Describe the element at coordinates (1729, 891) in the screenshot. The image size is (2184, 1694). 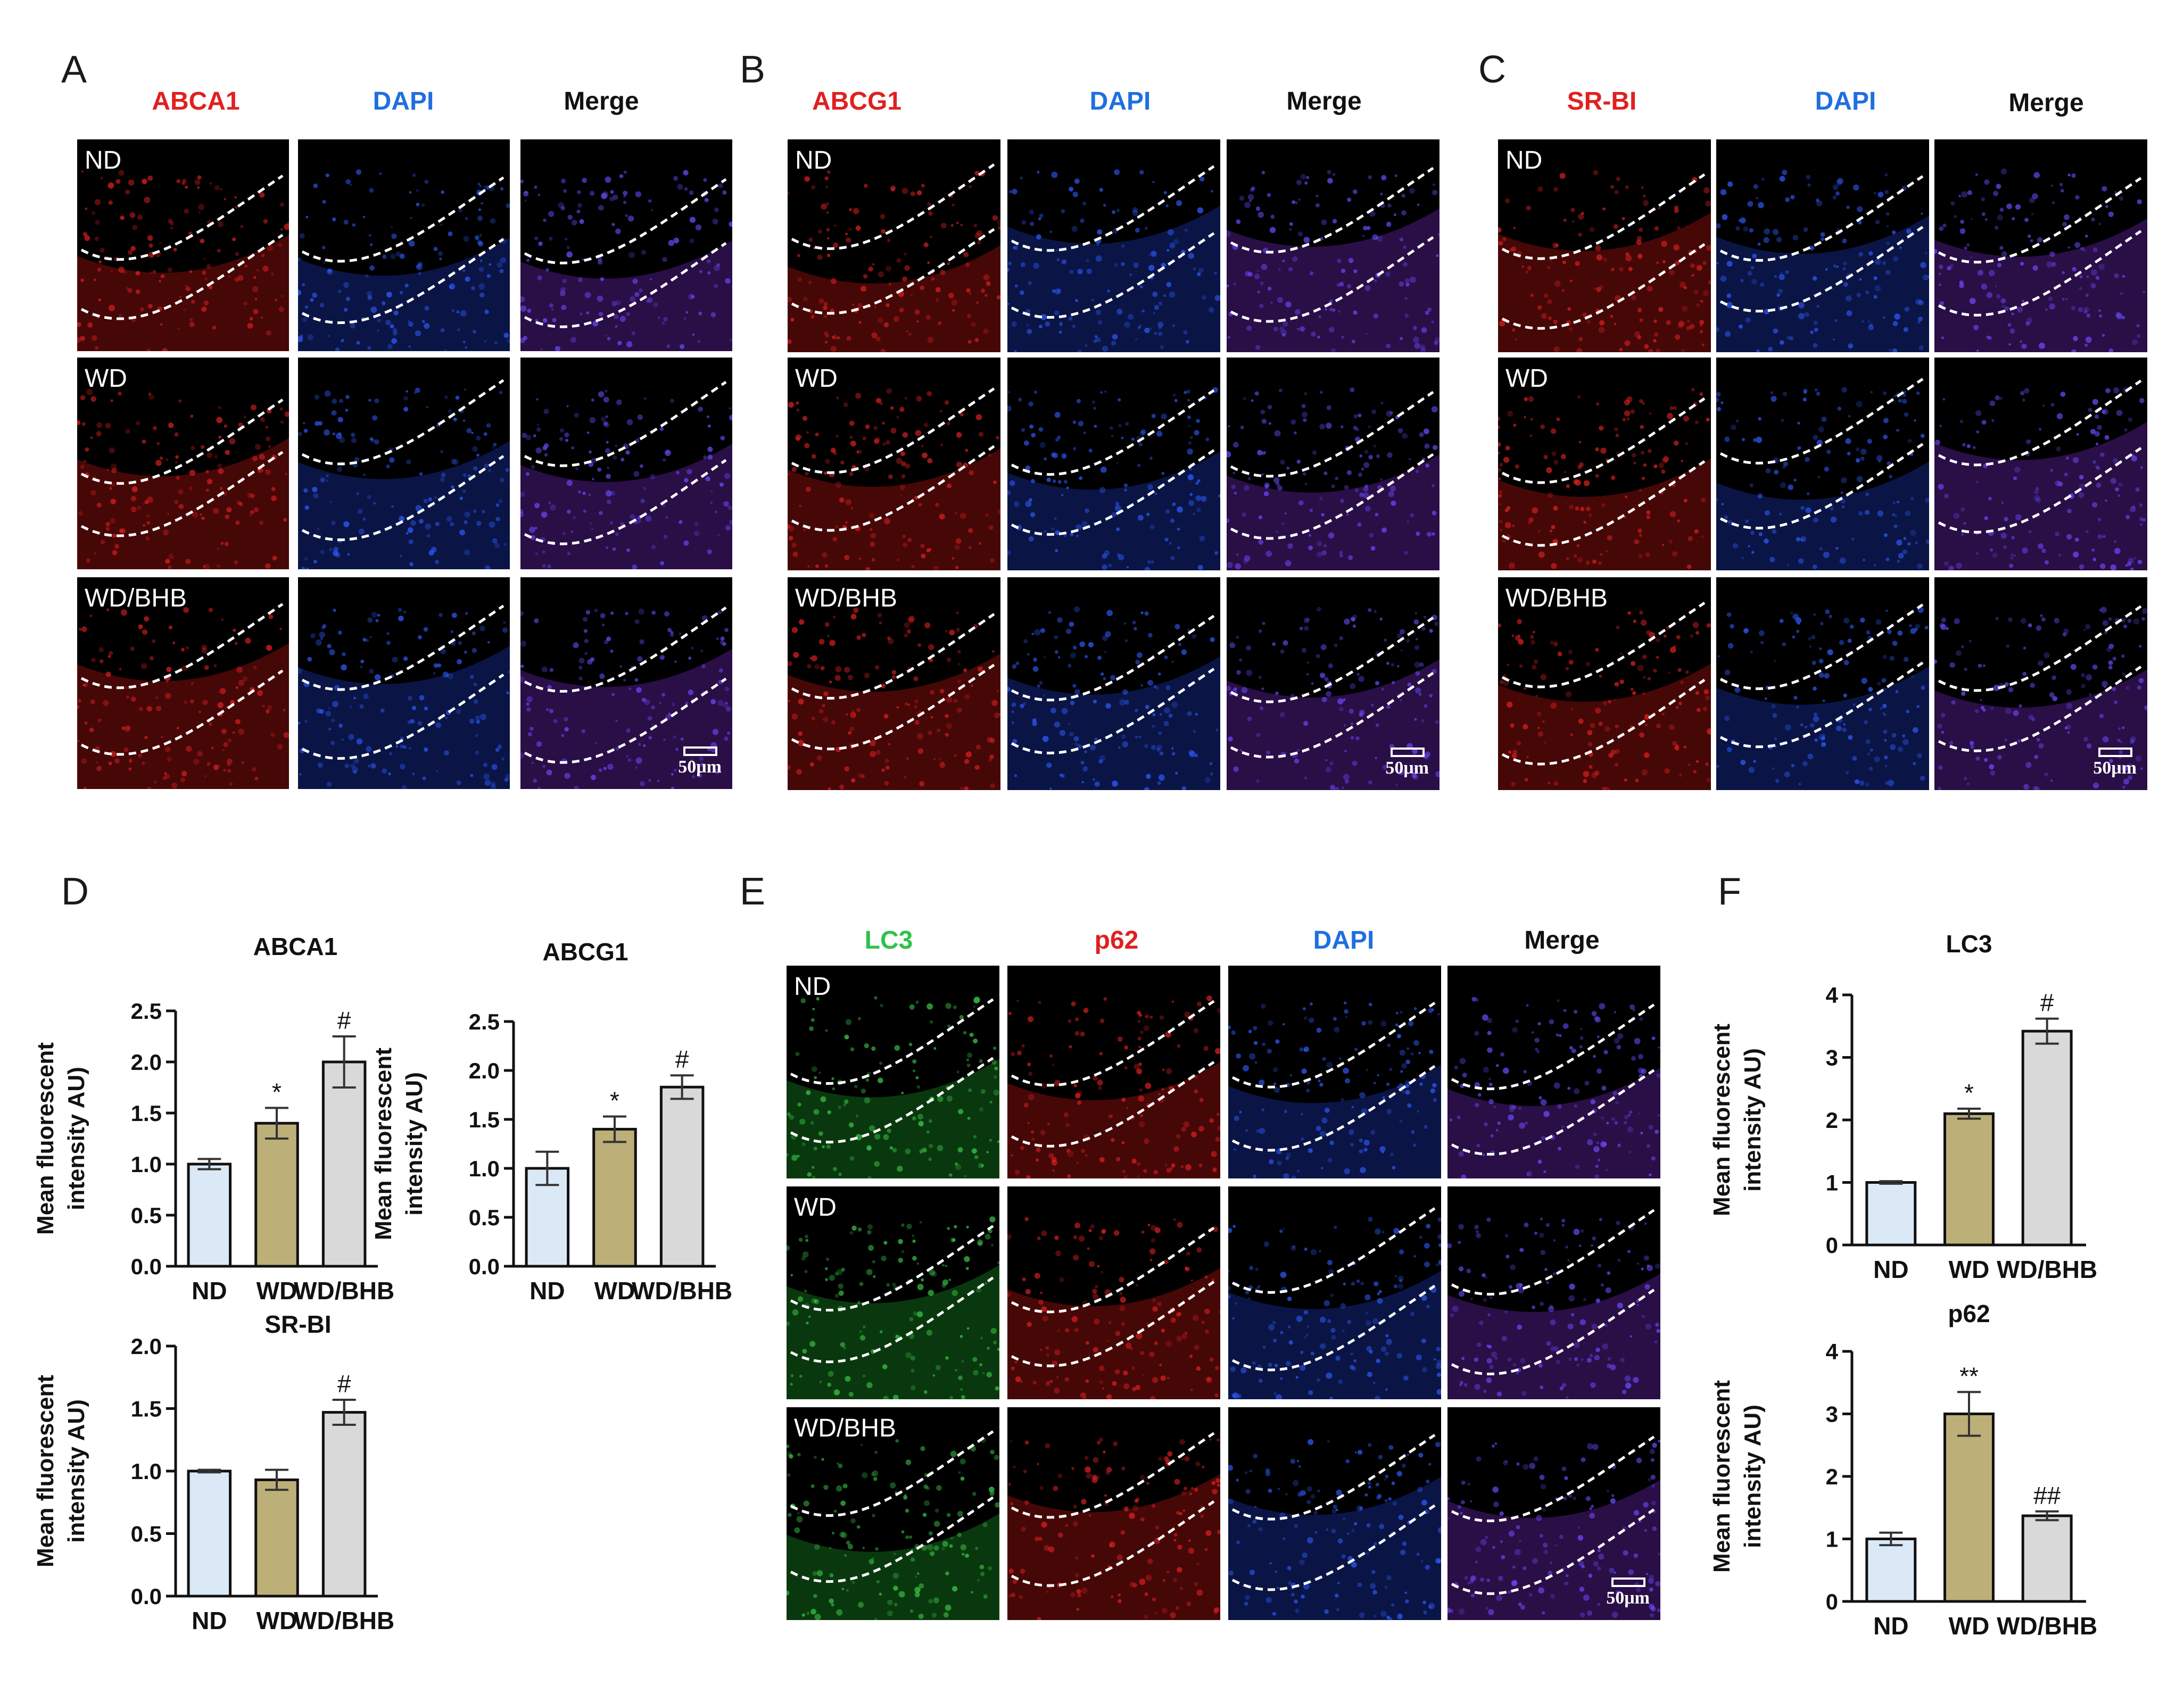
I see `panel-f-label: F` at that location.